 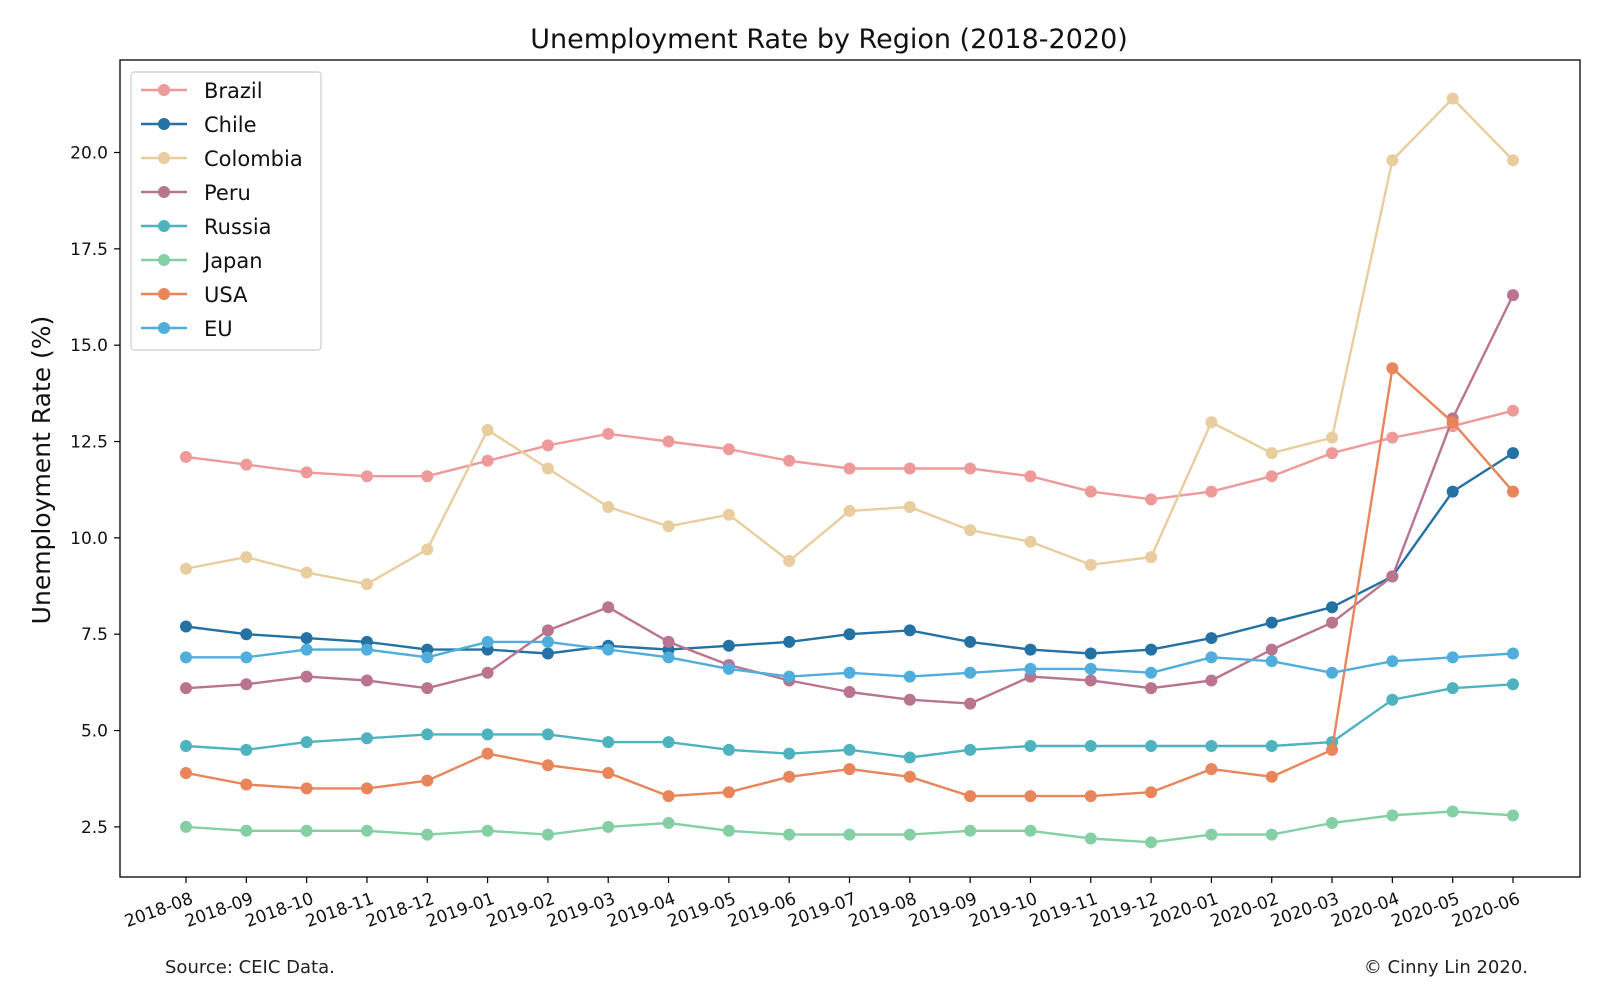 I want to click on x-tick-label: 2019-04, so click(x=642, y=910).